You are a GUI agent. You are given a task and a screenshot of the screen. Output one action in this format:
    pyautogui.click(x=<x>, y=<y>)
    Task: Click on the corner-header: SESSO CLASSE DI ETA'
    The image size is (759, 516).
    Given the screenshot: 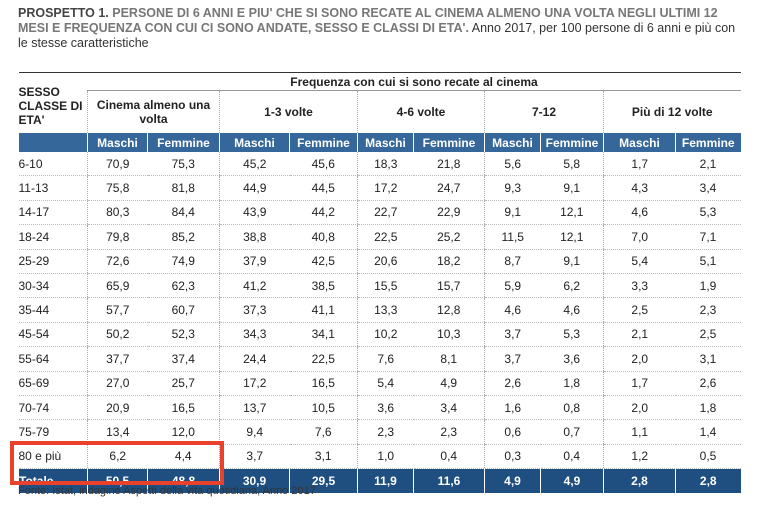 What is the action you would take?
    pyautogui.click(x=53, y=102)
    